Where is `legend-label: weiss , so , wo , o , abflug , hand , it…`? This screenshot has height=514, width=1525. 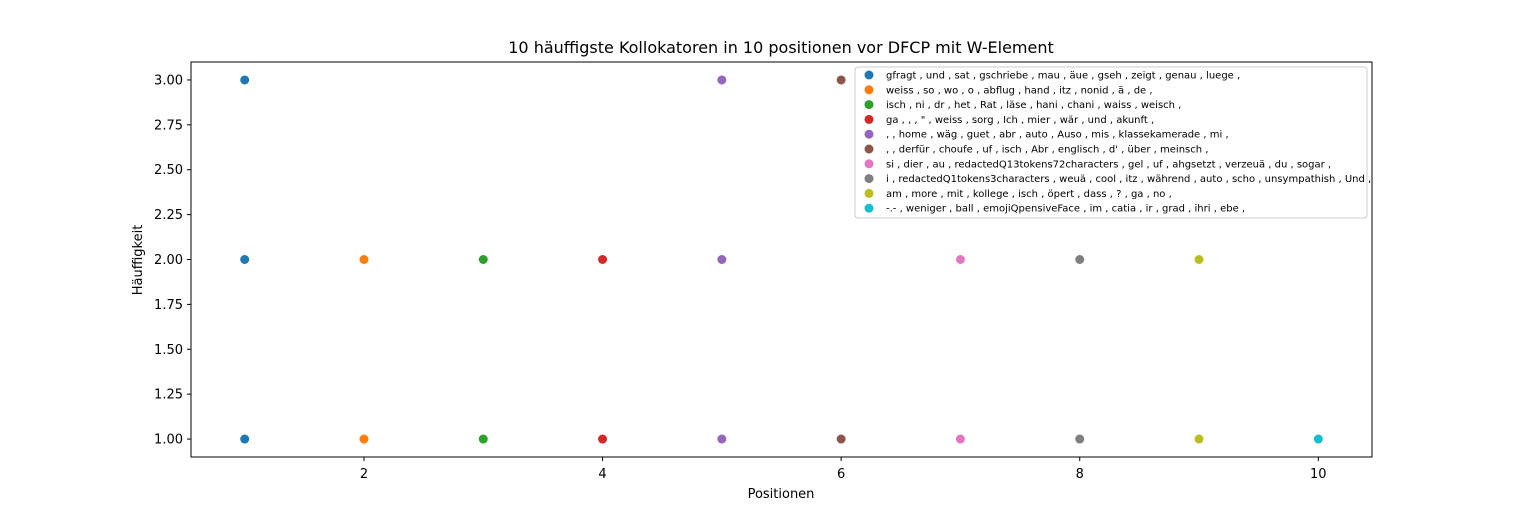 legend-label: weiss , so , wo , o , abflug , hand , it… is located at coordinates (1019, 90).